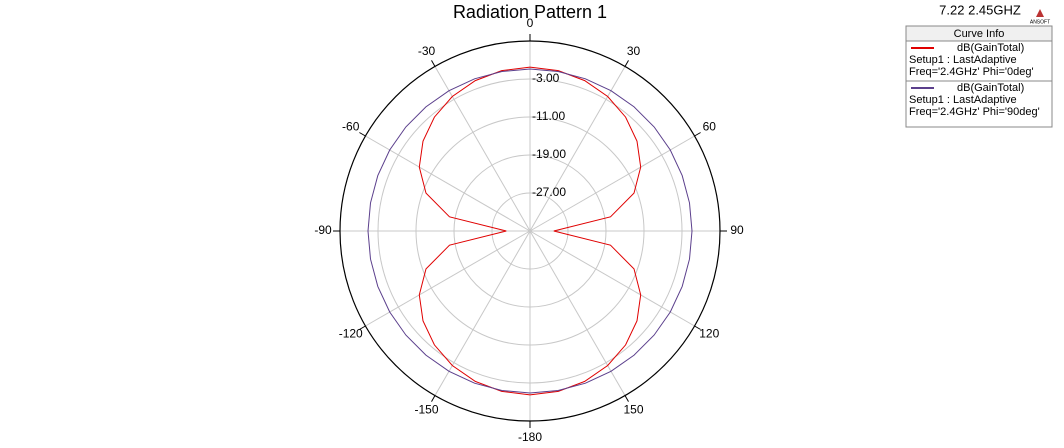  I want to click on logo-icon, so click(1040, 13).